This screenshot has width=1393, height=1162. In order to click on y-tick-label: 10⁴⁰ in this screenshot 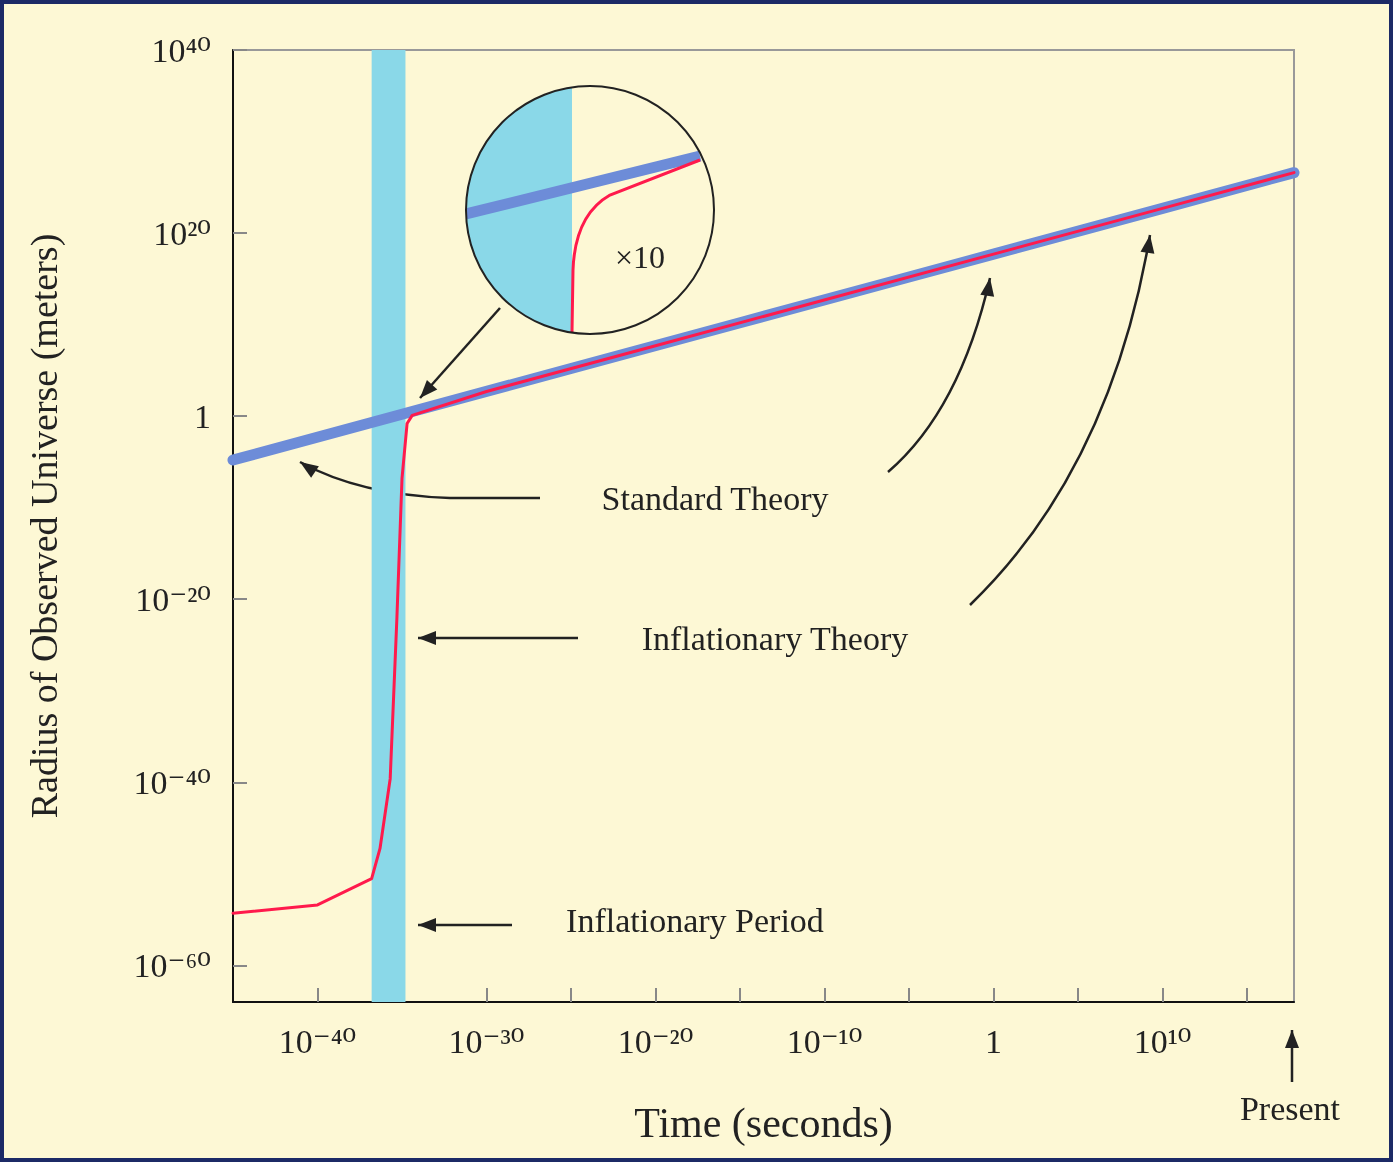, I will do `click(181, 50)`.